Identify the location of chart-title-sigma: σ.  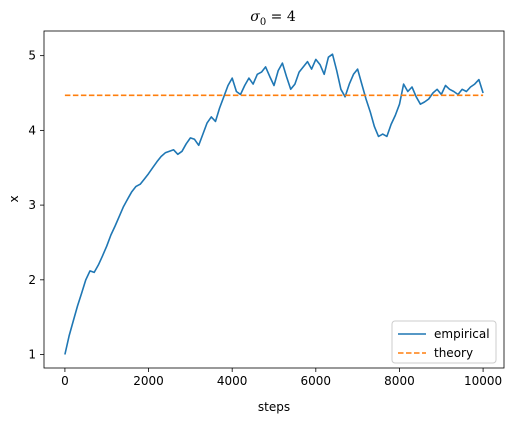
(255, 17).